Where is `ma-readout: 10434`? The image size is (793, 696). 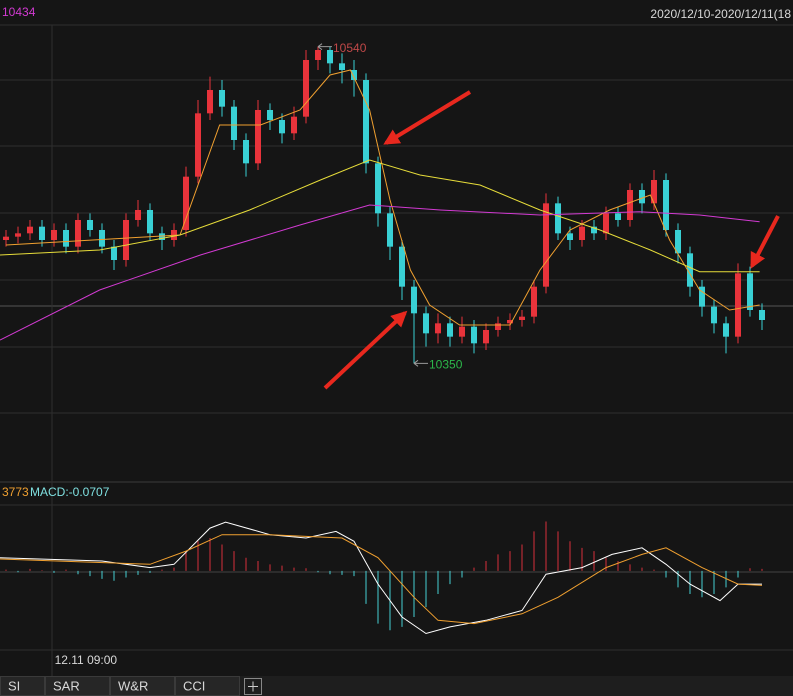 ma-readout: 10434 is located at coordinates (19, 12).